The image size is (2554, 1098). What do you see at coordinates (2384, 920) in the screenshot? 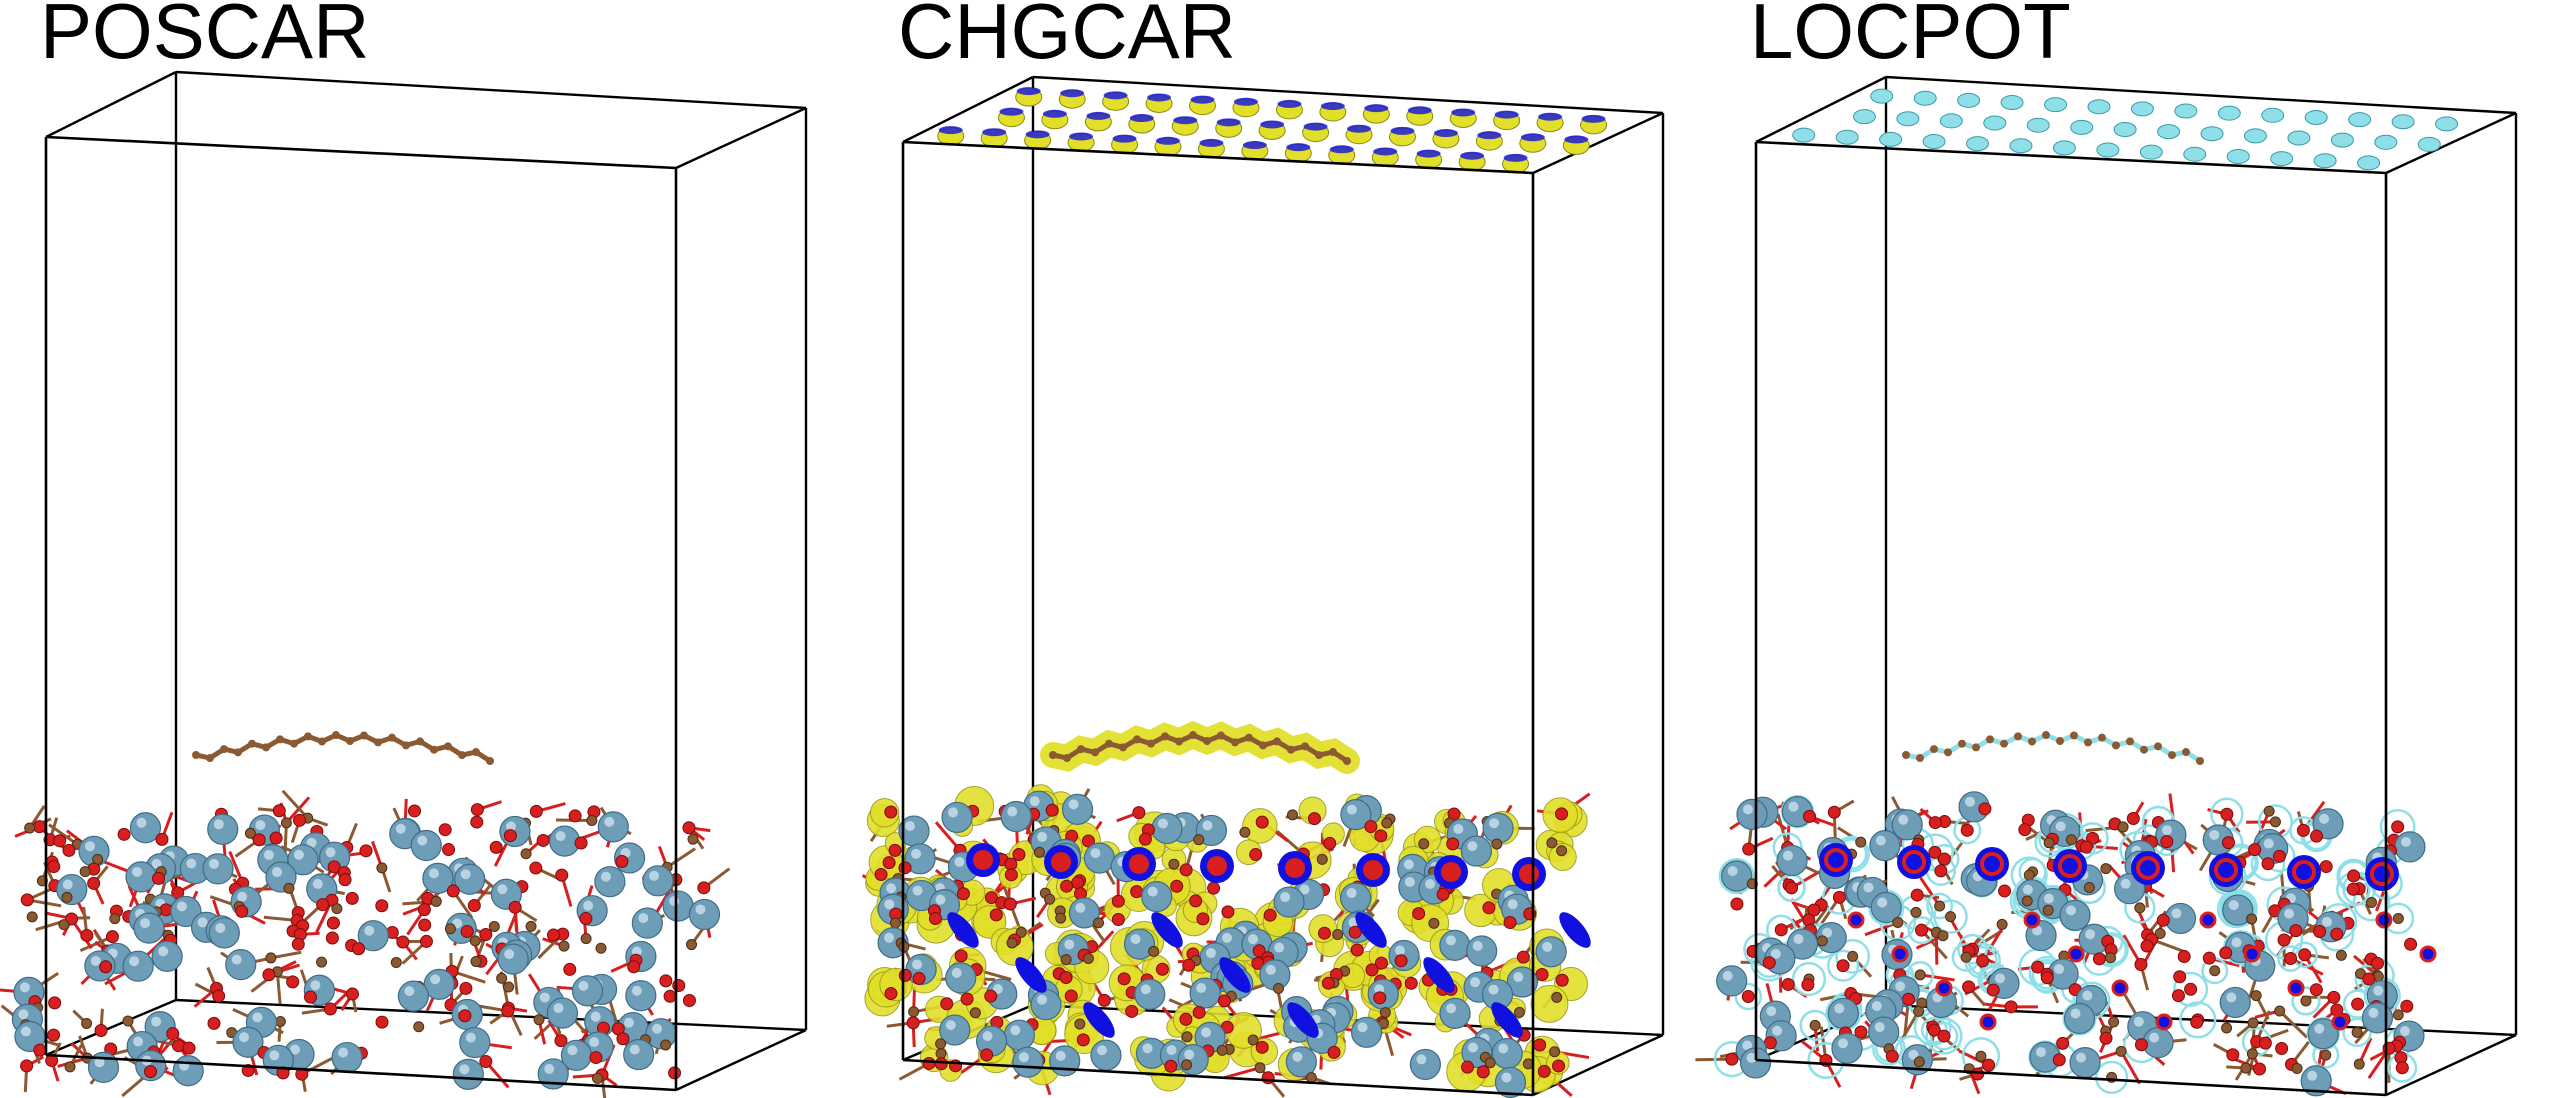
I see `potential-minimum` at bounding box center [2384, 920].